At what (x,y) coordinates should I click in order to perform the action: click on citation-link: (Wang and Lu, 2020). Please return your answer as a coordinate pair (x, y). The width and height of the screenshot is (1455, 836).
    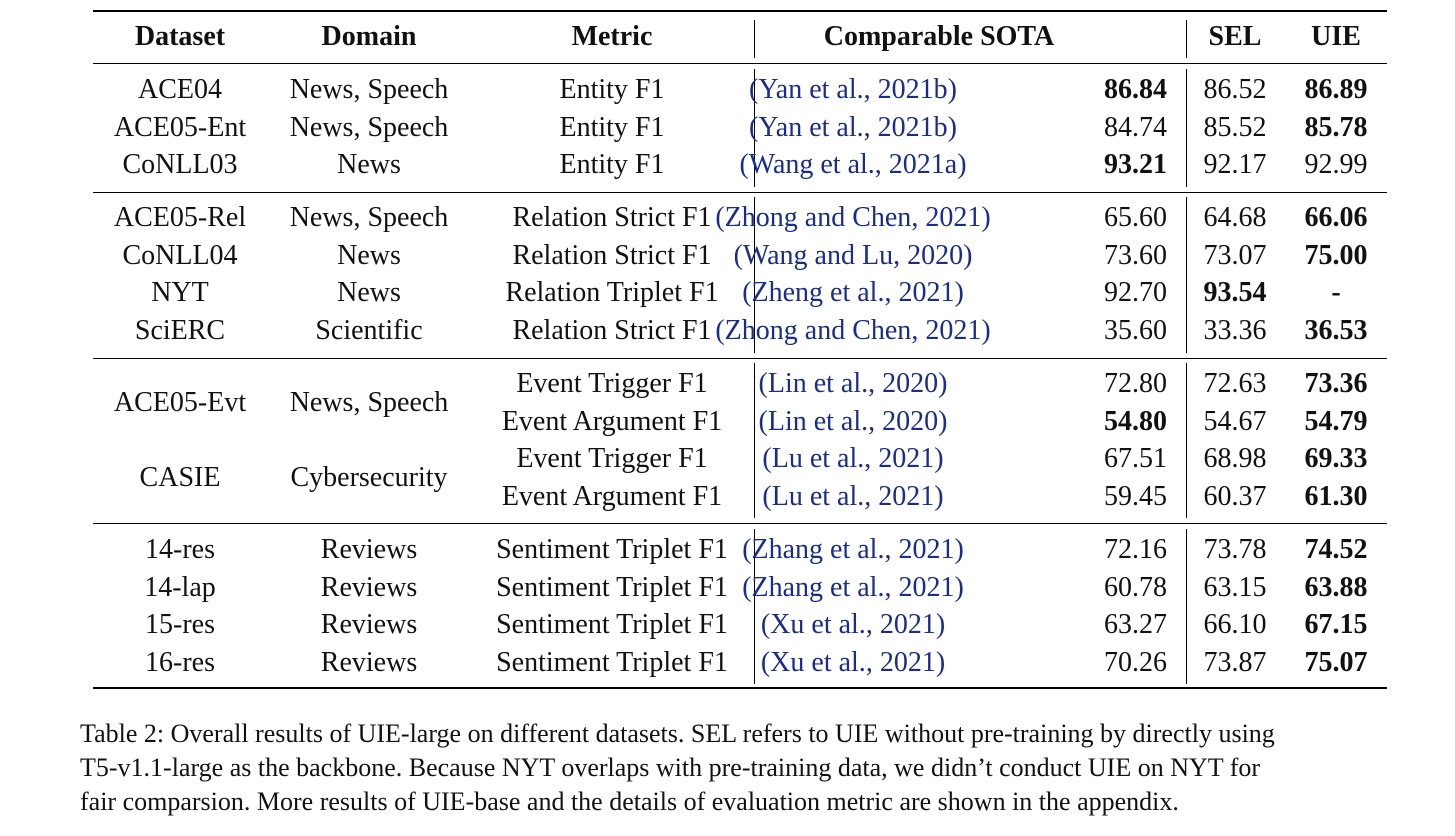
    Looking at the image, I should click on (853, 256).